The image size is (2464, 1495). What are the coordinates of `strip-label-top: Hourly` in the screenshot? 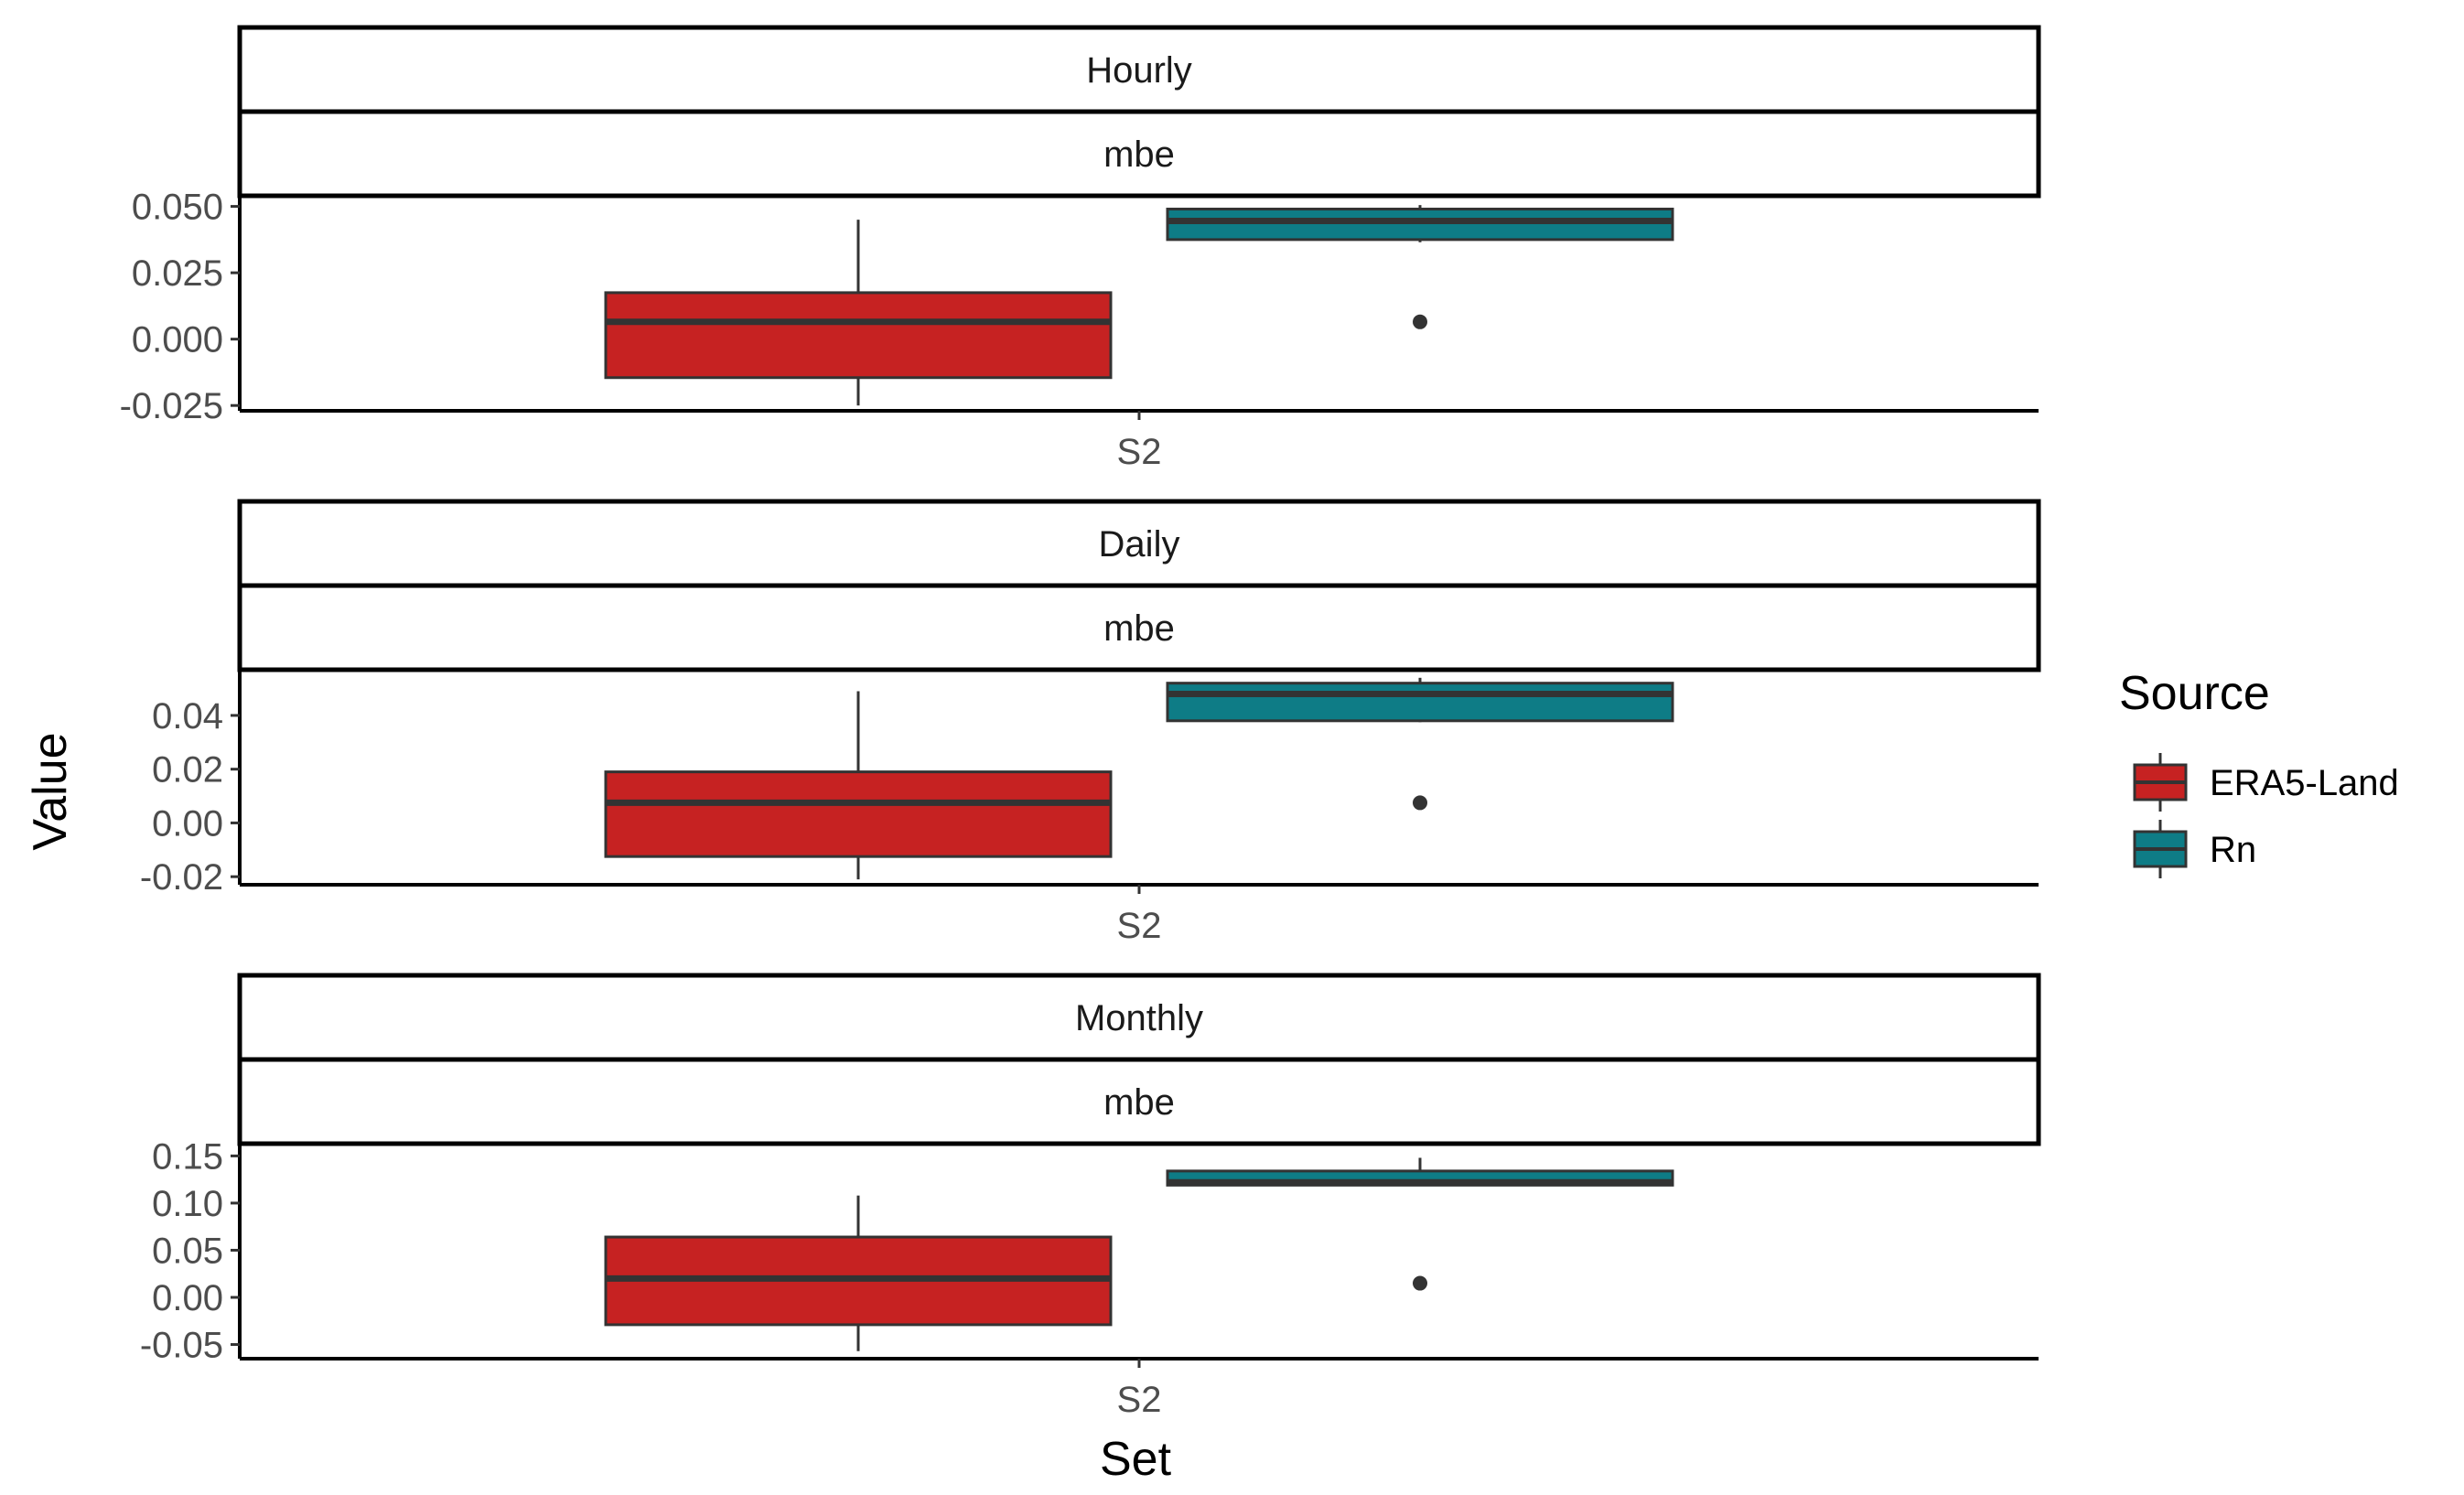 It's located at (1139, 70).